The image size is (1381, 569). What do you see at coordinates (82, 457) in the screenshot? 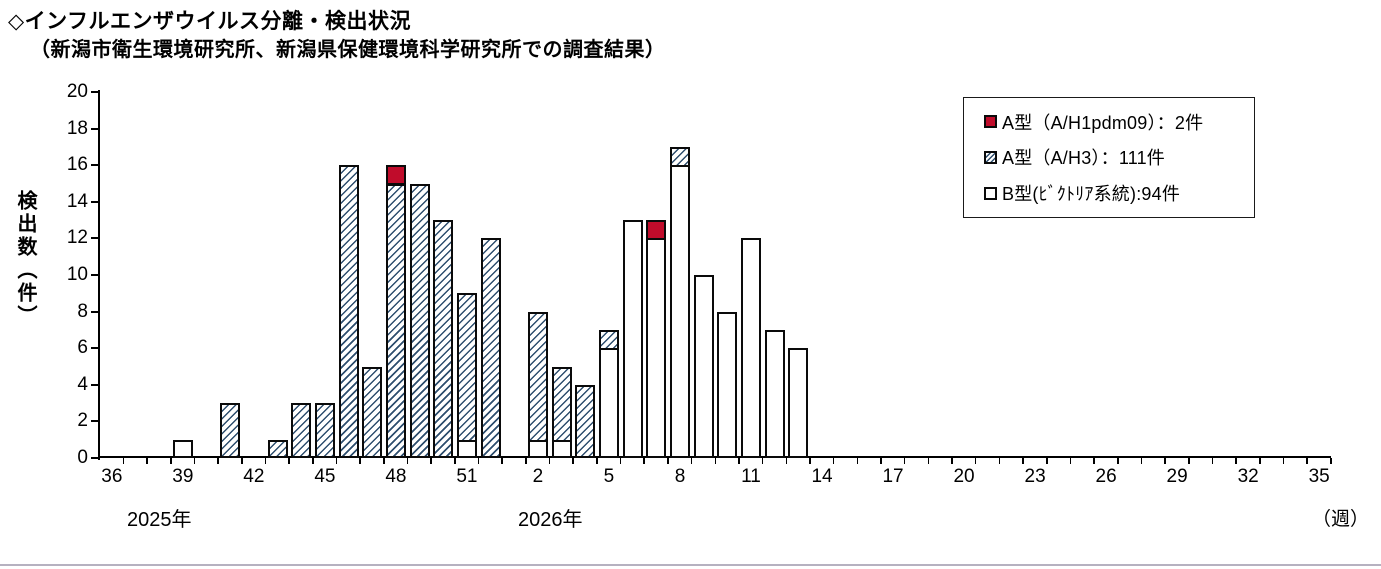
I see `y-axis-tick-label: 0` at bounding box center [82, 457].